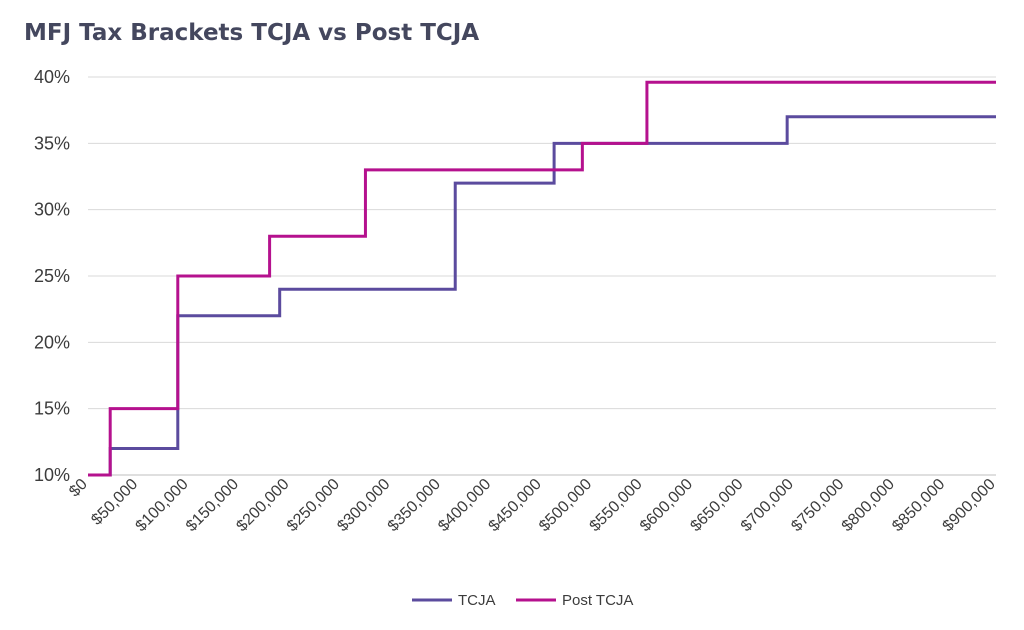 This screenshot has width=1024, height=630. What do you see at coordinates (363, 505) in the screenshot?
I see `x-tick-label: $300,000` at bounding box center [363, 505].